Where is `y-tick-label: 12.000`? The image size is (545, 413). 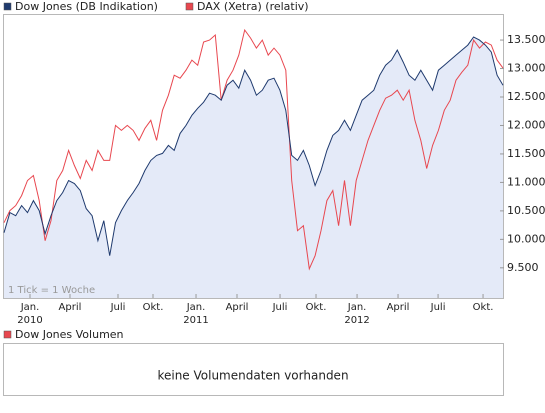
y-tick-label: 12.000 is located at coordinates (526, 124).